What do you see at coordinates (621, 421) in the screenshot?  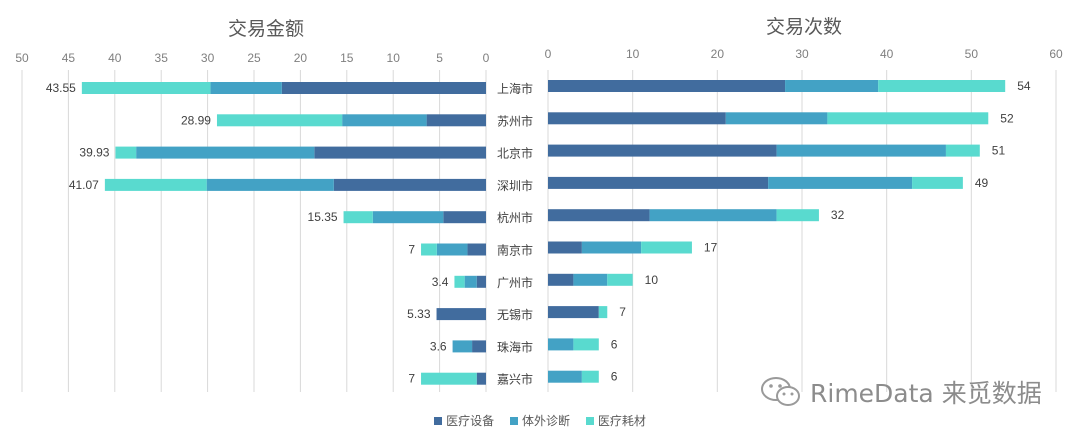 I see `legend-label: 医疗耗材` at bounding box center [621, 421].